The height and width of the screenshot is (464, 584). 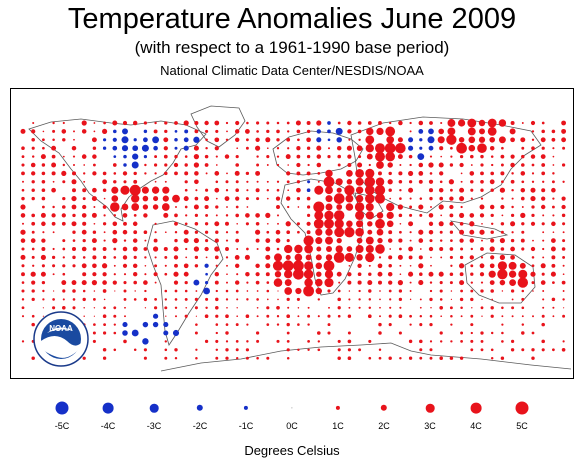 What do you see at coordinates (384, 426) in the screenshot?
I see `legend-label: 2C` at bounding box center [384, 426].